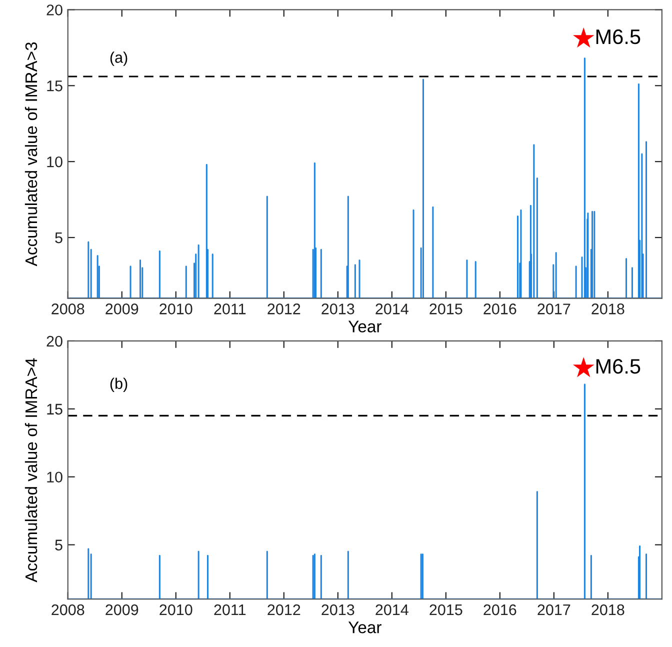 The height and width of the screenshot is (647, 672). Describe the element at coordinates (119, 385) in the screenshot. I see `annotation: (b)` at that location.